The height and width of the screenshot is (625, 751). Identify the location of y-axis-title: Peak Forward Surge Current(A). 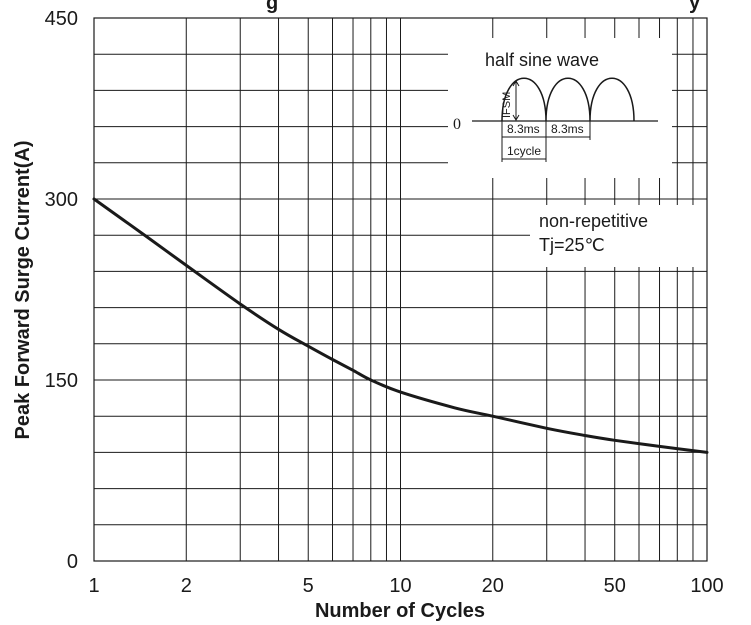
(23, 290).